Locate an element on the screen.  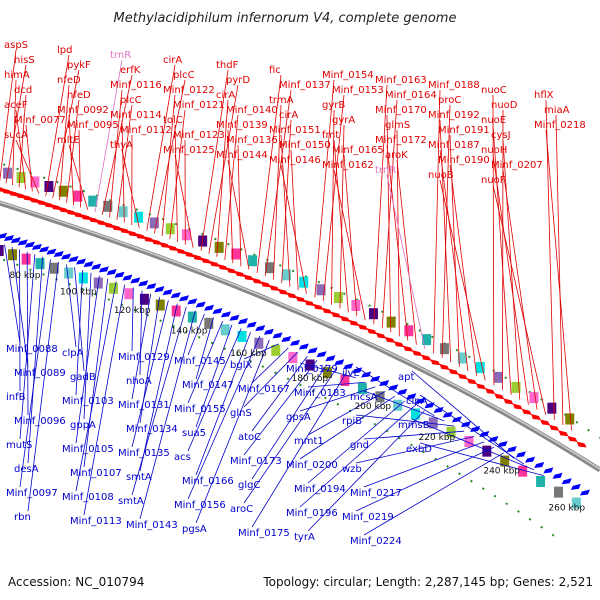
reverse-gene-label: Minf_0173 is located at coordinates (256, 461).